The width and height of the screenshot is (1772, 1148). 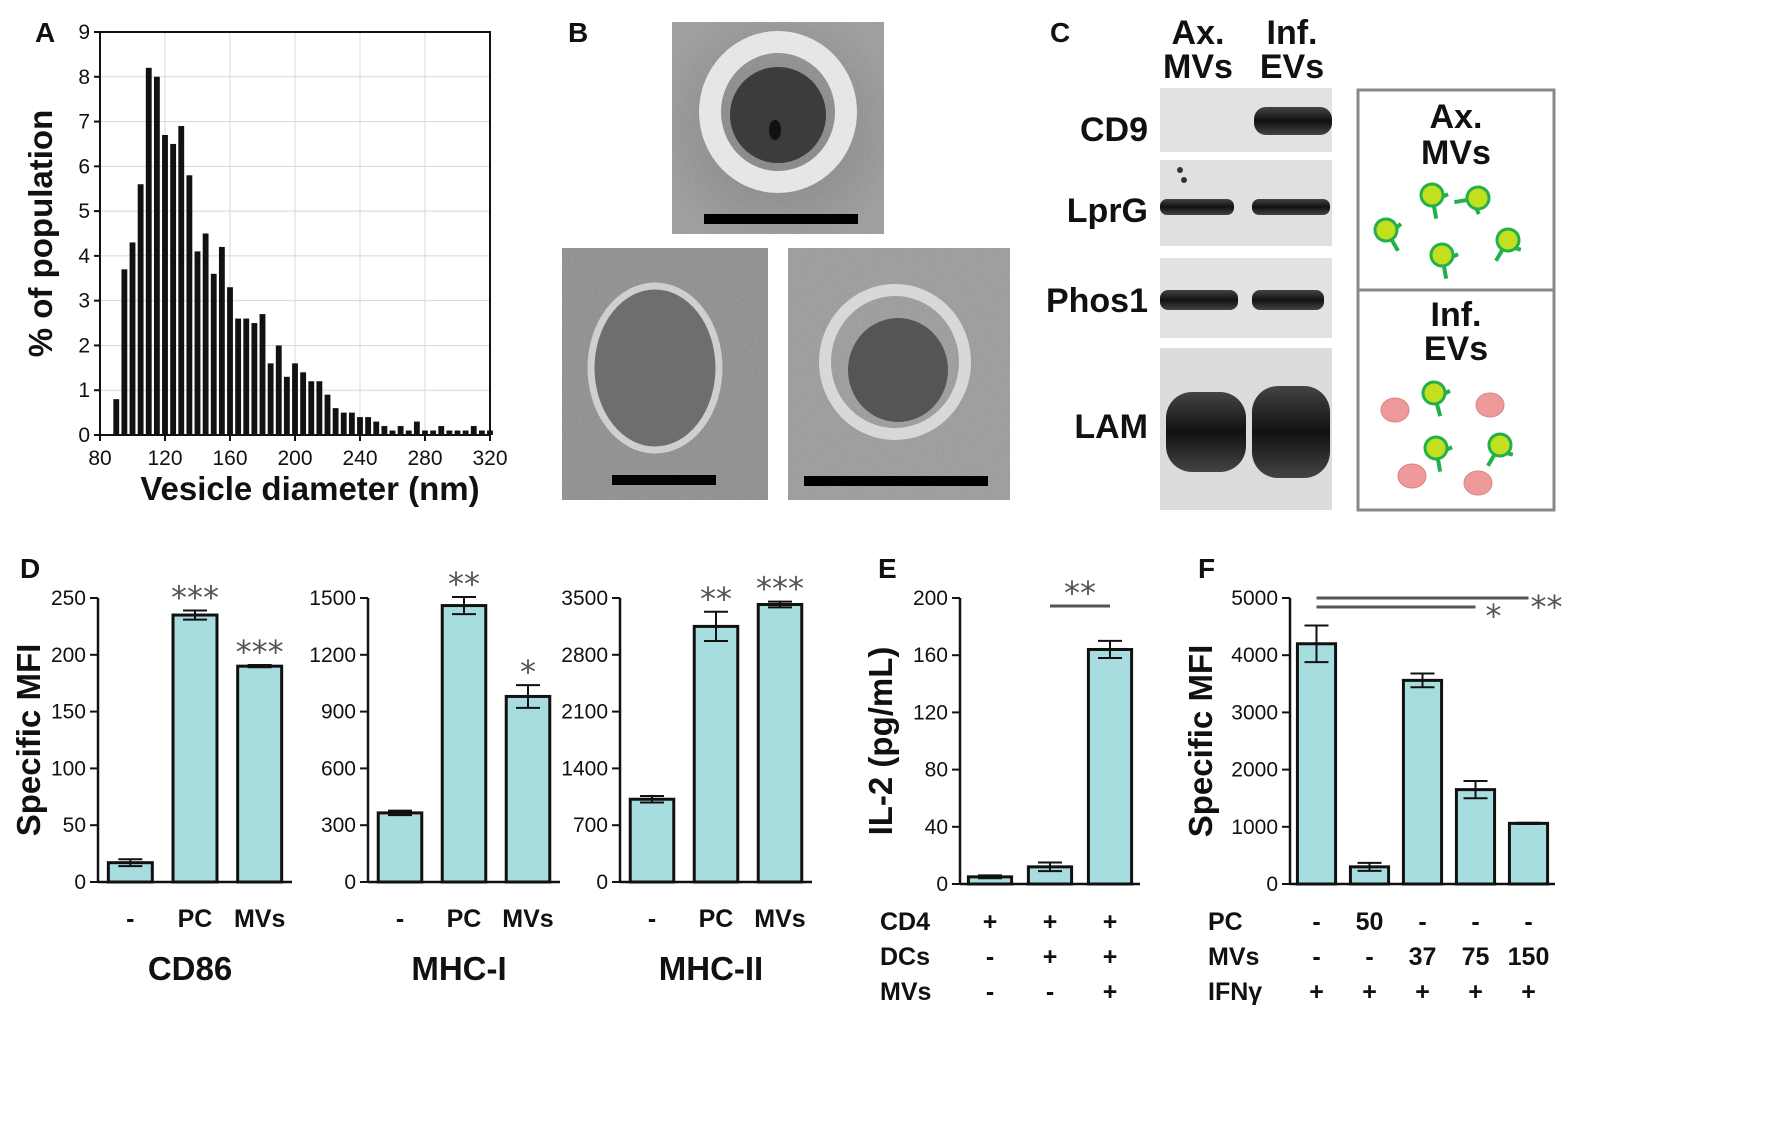 I want to click on y-tick-label: 1, so click(x=84, y=390).